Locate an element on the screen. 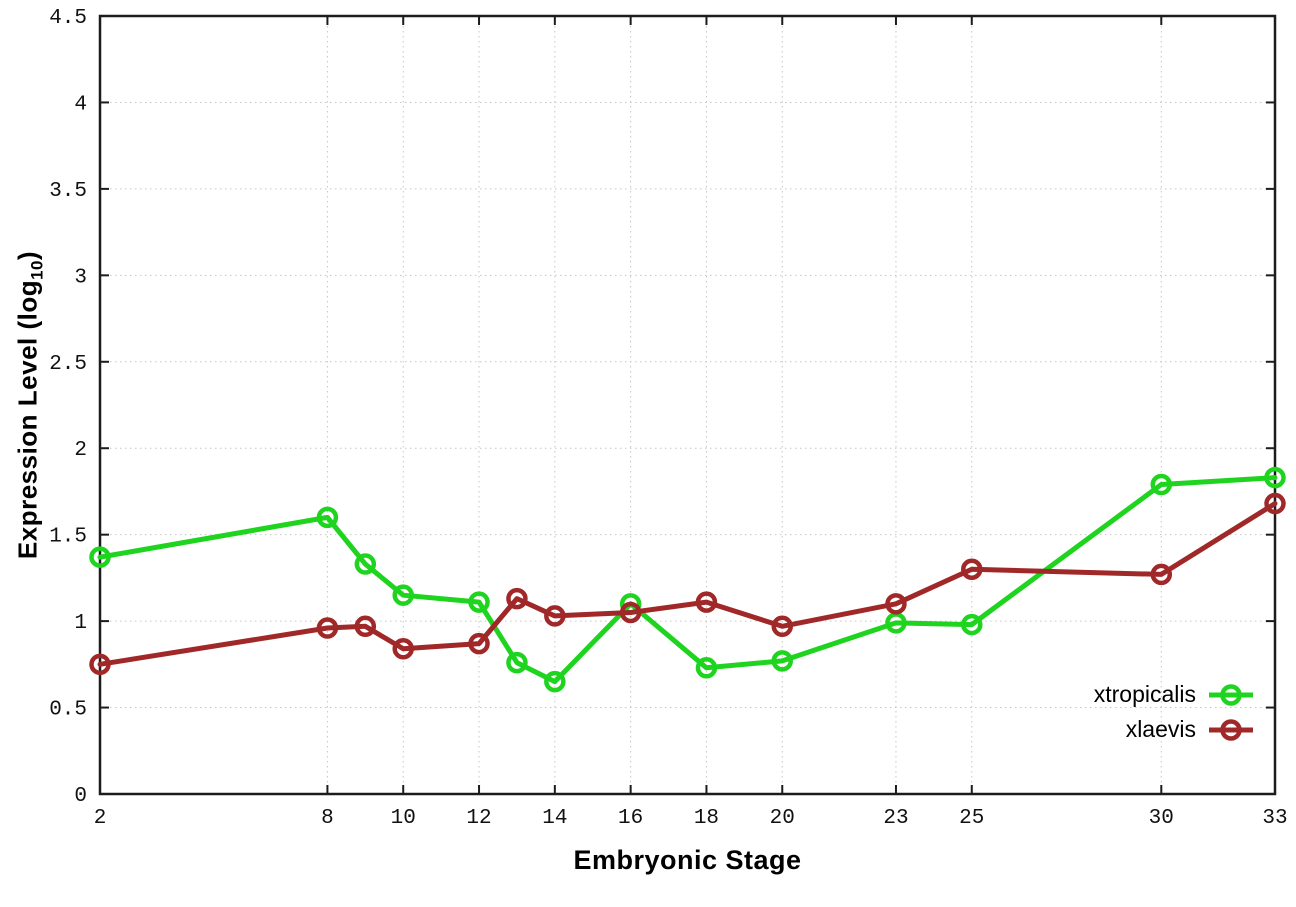  x-tick-label: 23 is located at coordinates (895, 818).